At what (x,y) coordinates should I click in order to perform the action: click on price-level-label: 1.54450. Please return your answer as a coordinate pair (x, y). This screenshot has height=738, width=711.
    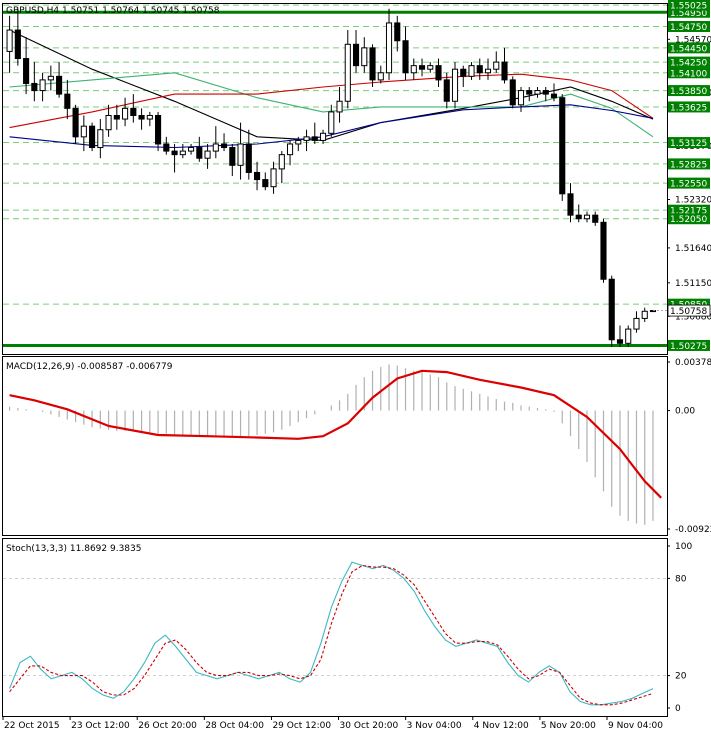
    Looking at the image, I should click on (688, 49).